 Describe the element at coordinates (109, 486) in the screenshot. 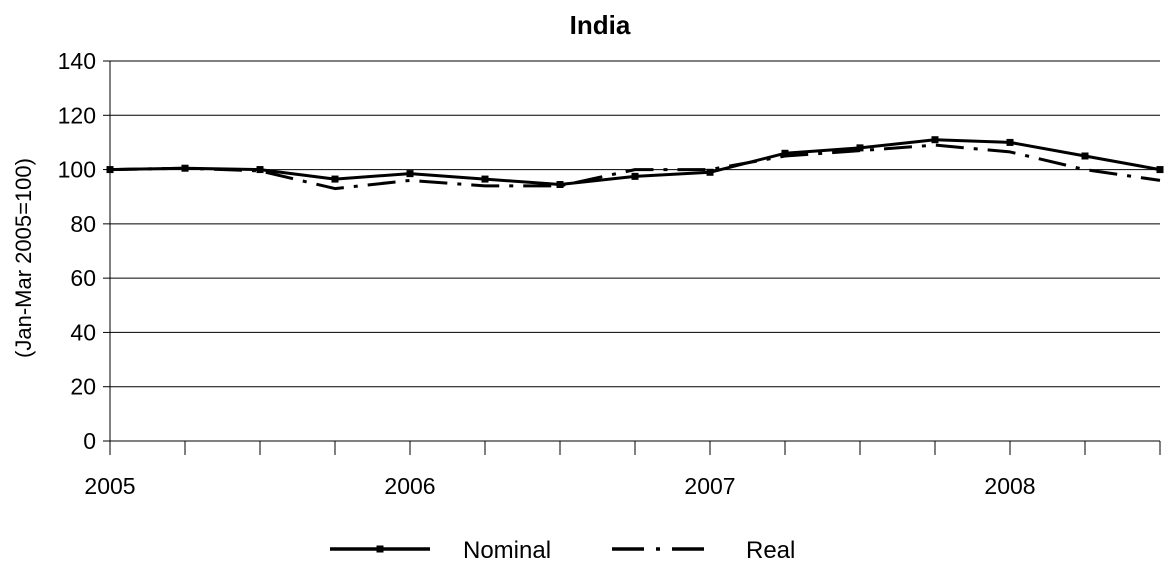

I see `x-tick-label: 2005` at that location.